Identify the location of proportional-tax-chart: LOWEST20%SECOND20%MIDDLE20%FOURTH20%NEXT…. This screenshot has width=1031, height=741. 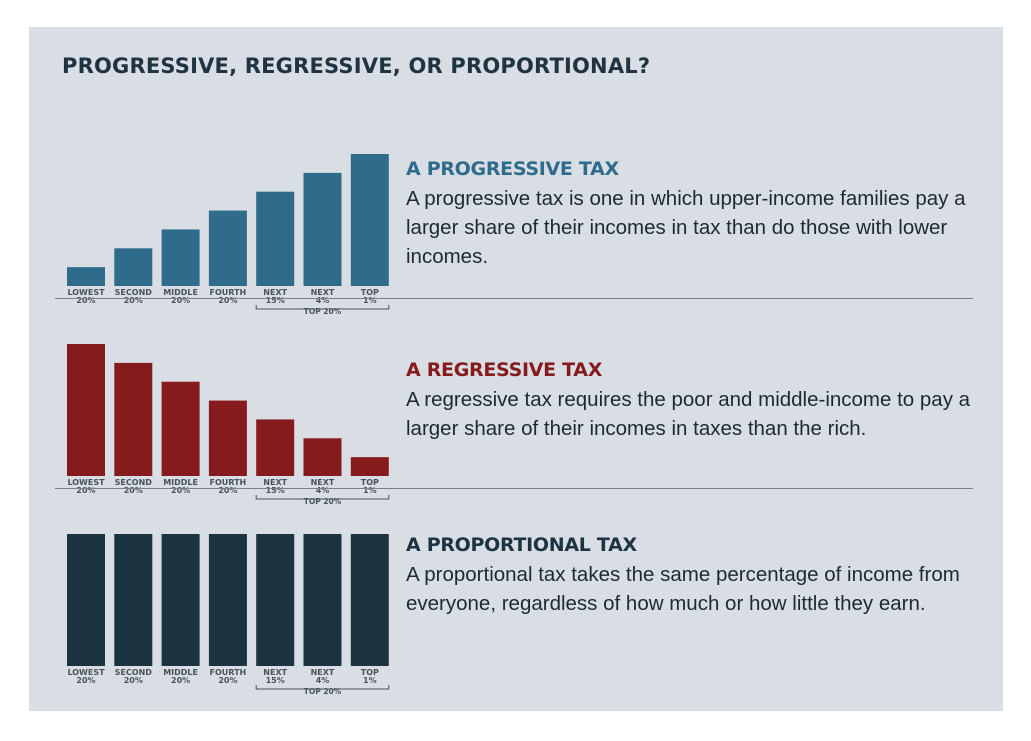
(228, 615).